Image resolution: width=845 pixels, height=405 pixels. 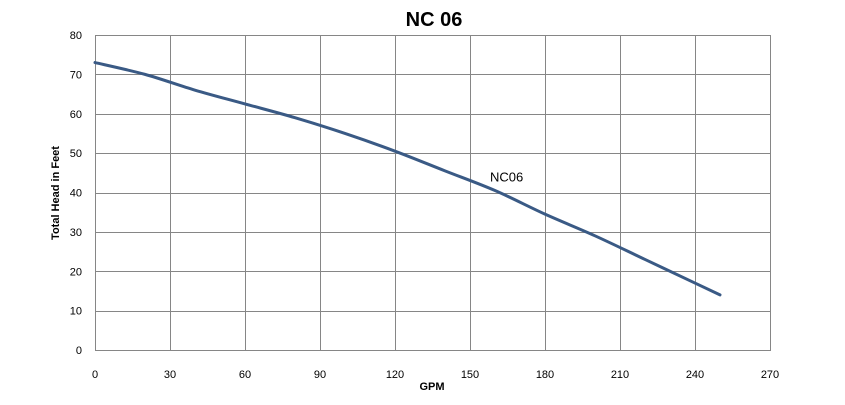 What do you see at coordinates (76, 115) in the screenshot?
I see `y-tick-label: 60` at bounding box center [76, 115].